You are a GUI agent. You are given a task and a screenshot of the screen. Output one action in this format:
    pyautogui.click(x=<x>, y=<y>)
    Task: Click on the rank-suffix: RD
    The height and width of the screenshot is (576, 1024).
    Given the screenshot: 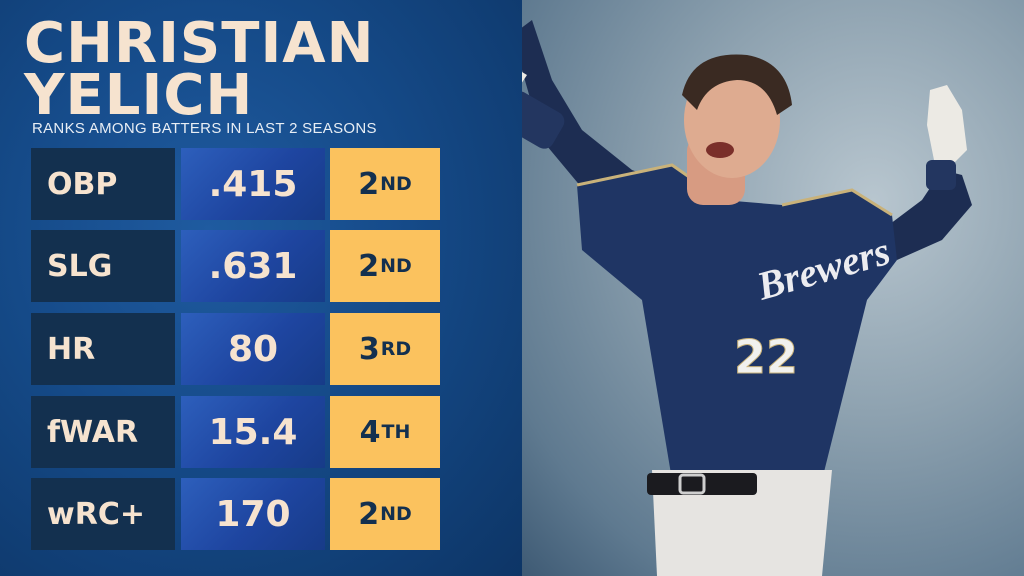 What is the action you would take?
    pyautogui.click(x=396, y=349)
    